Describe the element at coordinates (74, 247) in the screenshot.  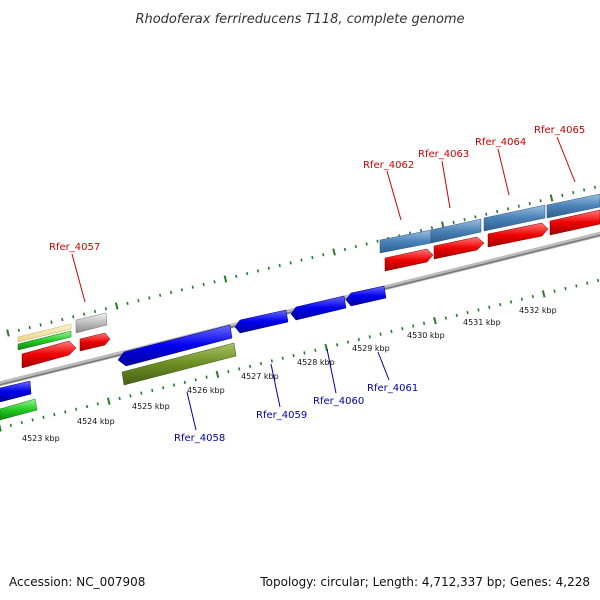
I see `gene-label: Rfer_4057` at that location.